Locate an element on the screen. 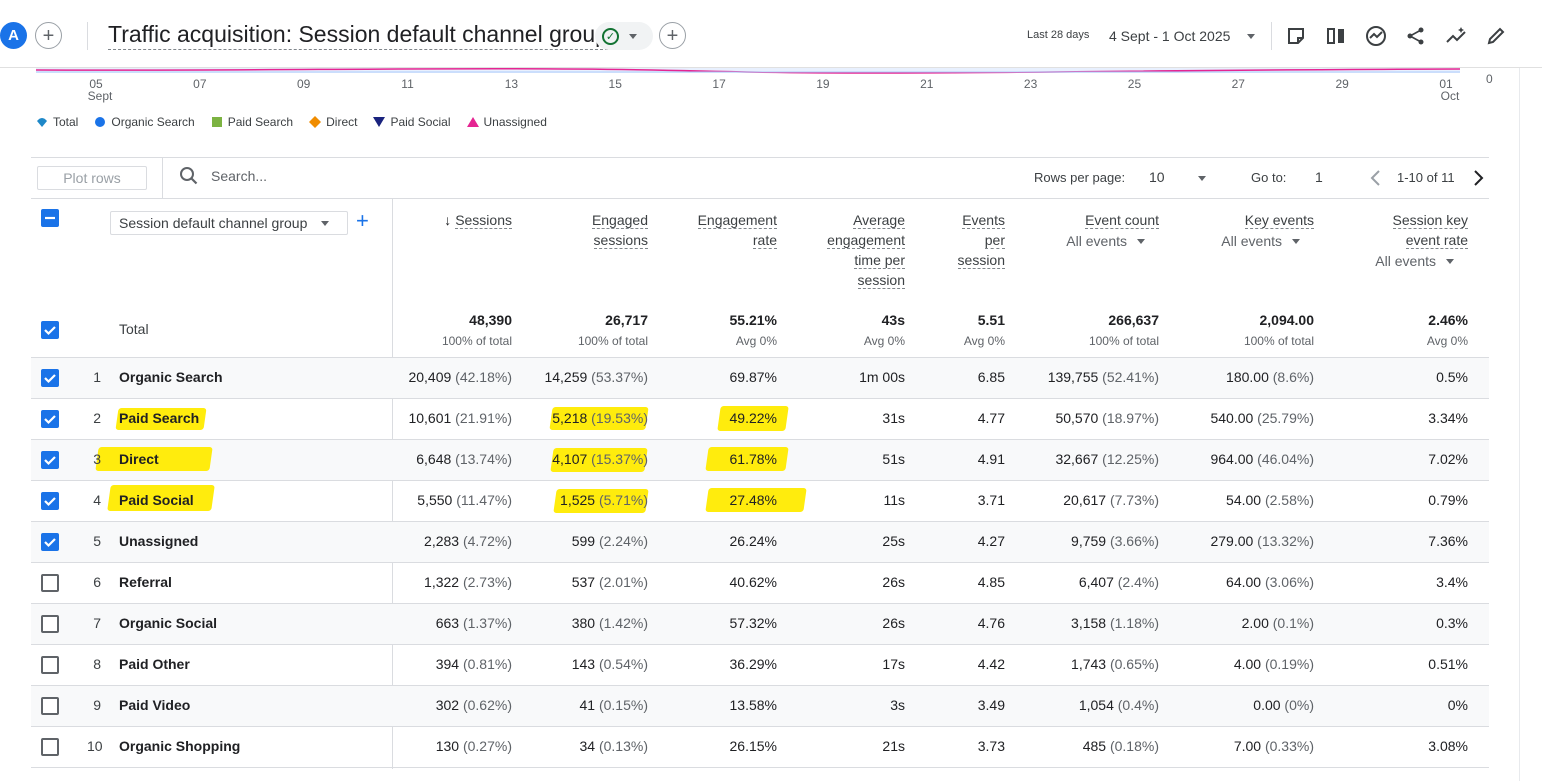  metric-cell: 57.32% is located at coordinates (722, 623).